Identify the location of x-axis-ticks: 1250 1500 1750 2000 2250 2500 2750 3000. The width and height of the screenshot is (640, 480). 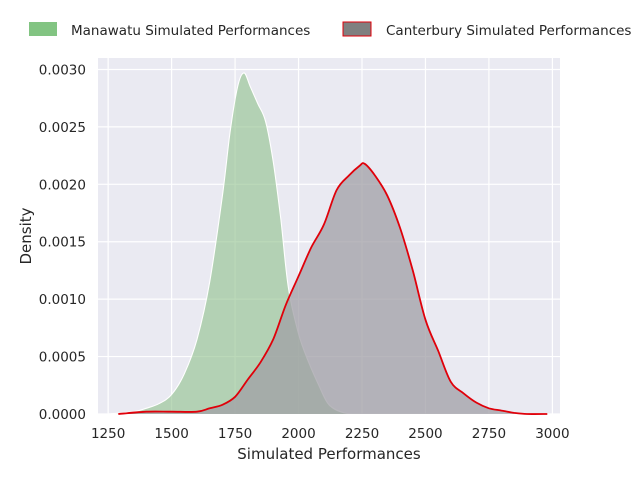
(330, 434).